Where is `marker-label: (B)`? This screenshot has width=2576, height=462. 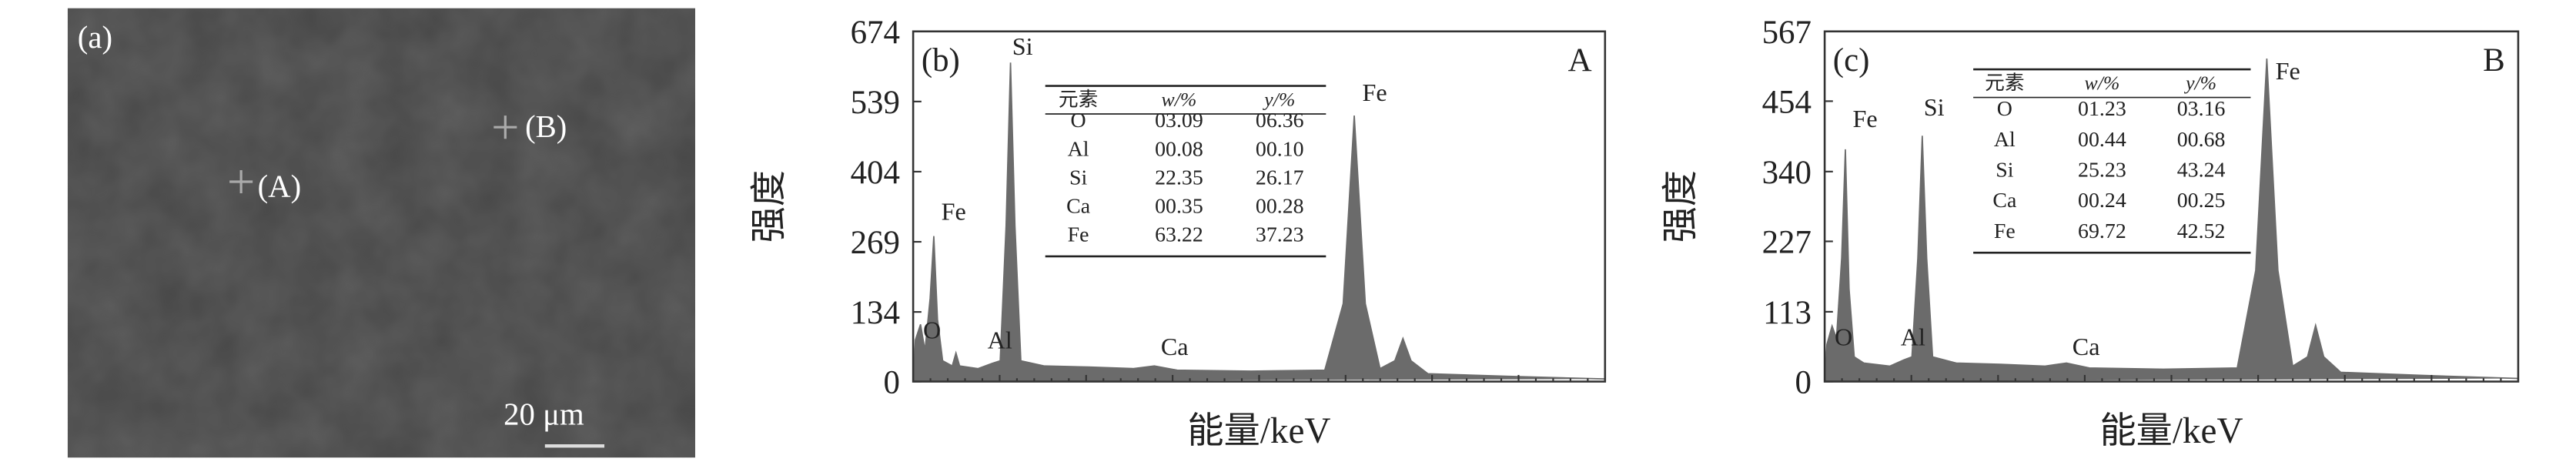 marker-label: (B) is located at coordinates (546, 126).